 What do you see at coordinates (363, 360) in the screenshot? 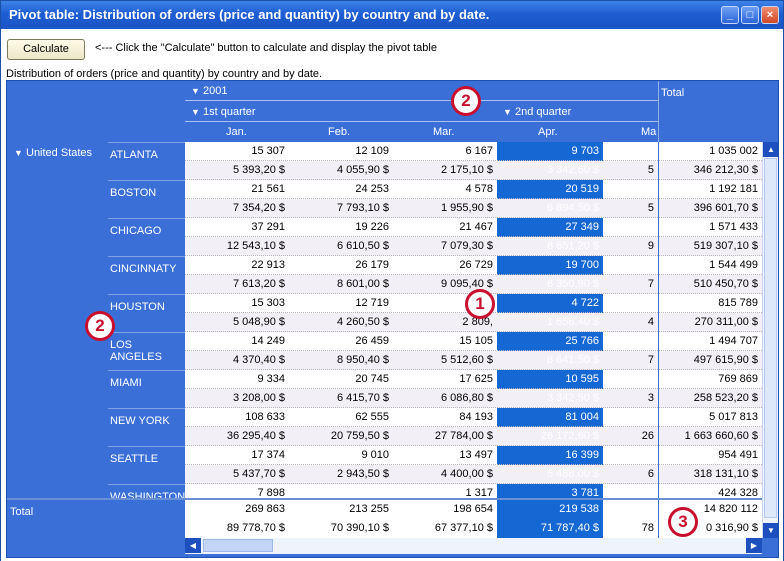
I see `table-cell: 8 950,40 $` at bounding box center [363, 360].